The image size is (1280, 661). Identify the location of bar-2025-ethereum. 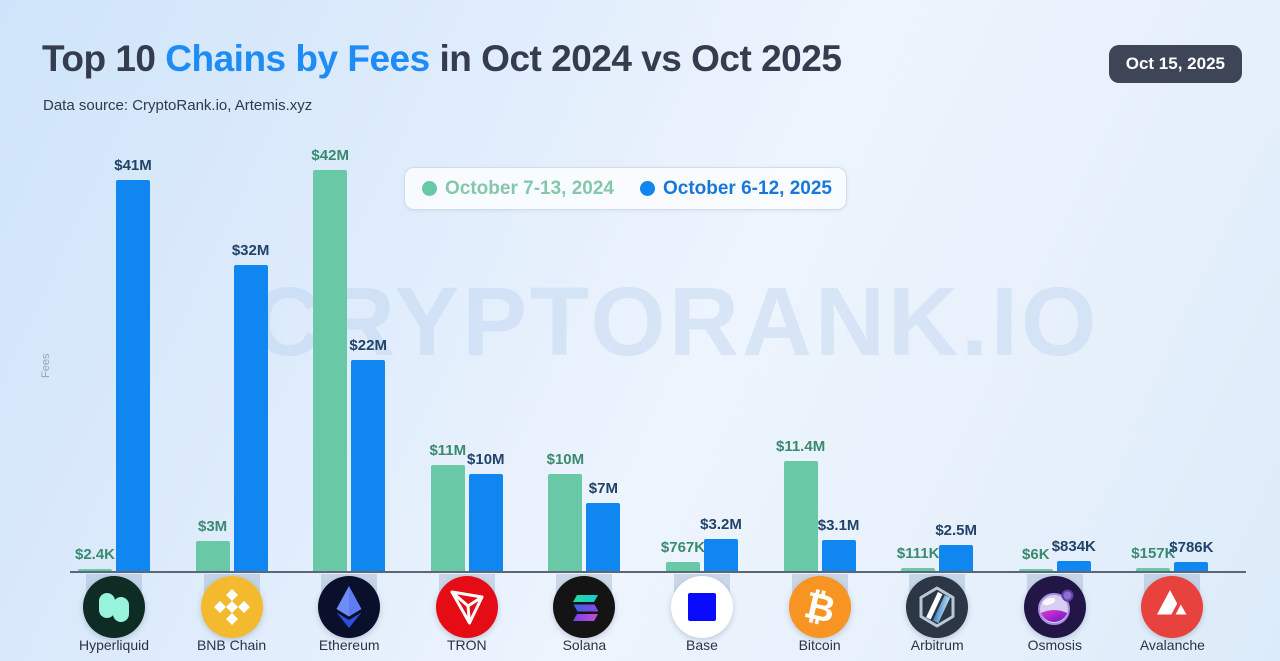
(368, 466).